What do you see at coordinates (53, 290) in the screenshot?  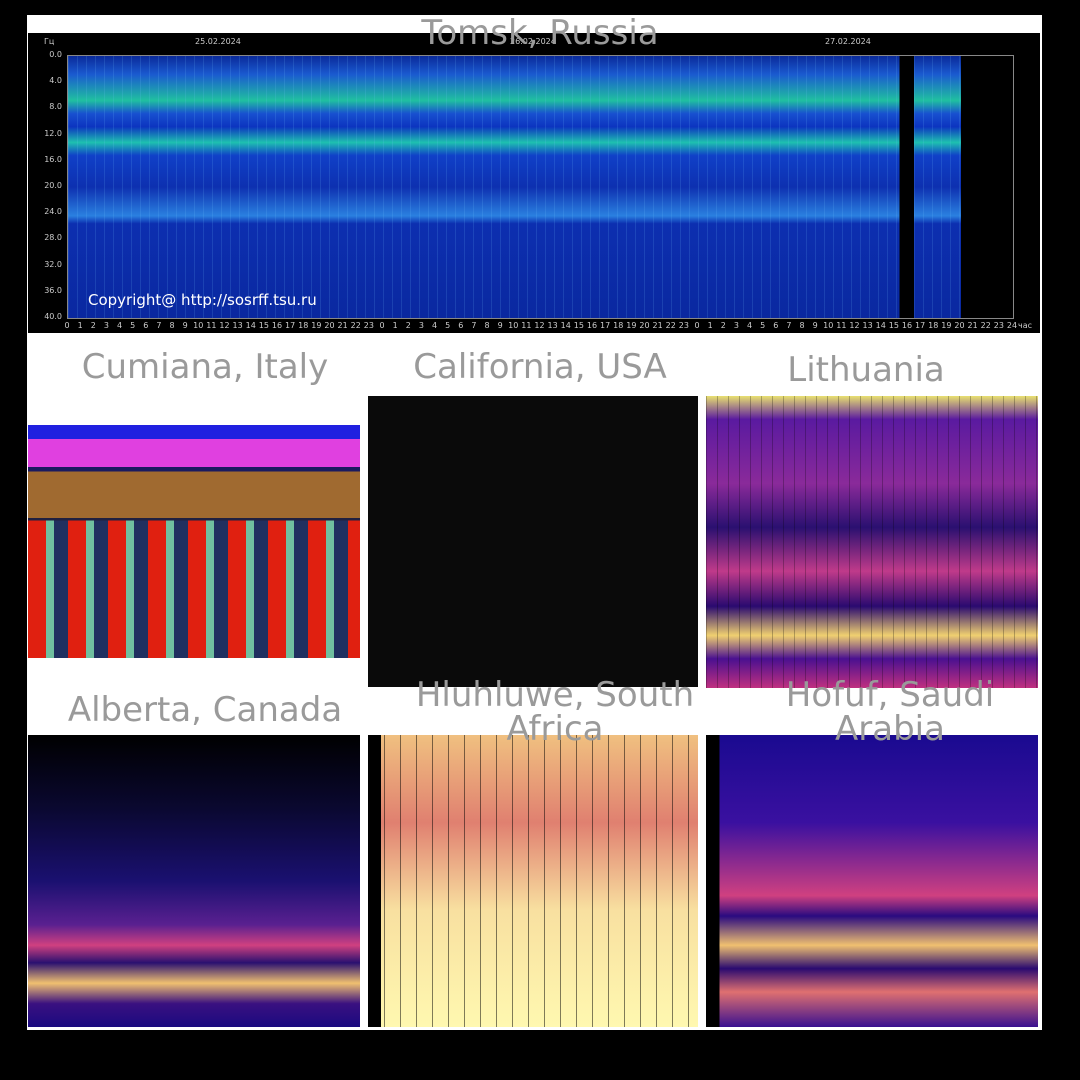 I see `y-label: 36.0` at bounding box center [53, 290].